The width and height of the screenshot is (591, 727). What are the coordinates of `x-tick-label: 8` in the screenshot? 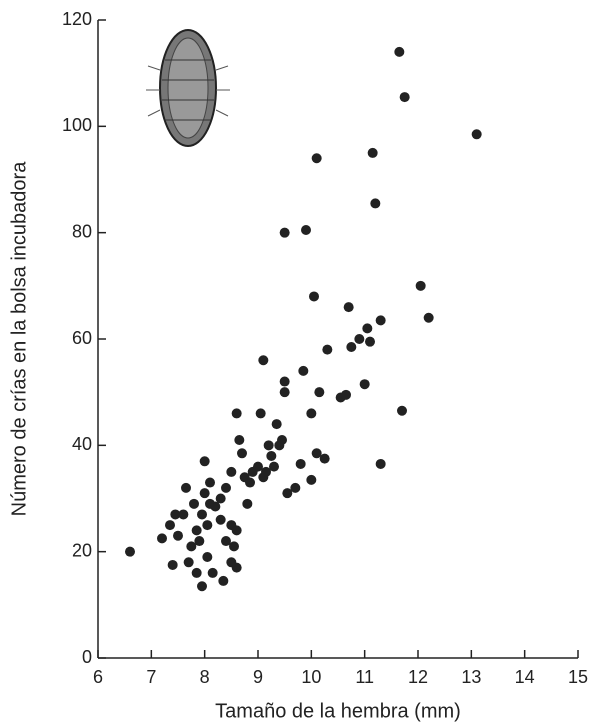 It's located at (205, 677).